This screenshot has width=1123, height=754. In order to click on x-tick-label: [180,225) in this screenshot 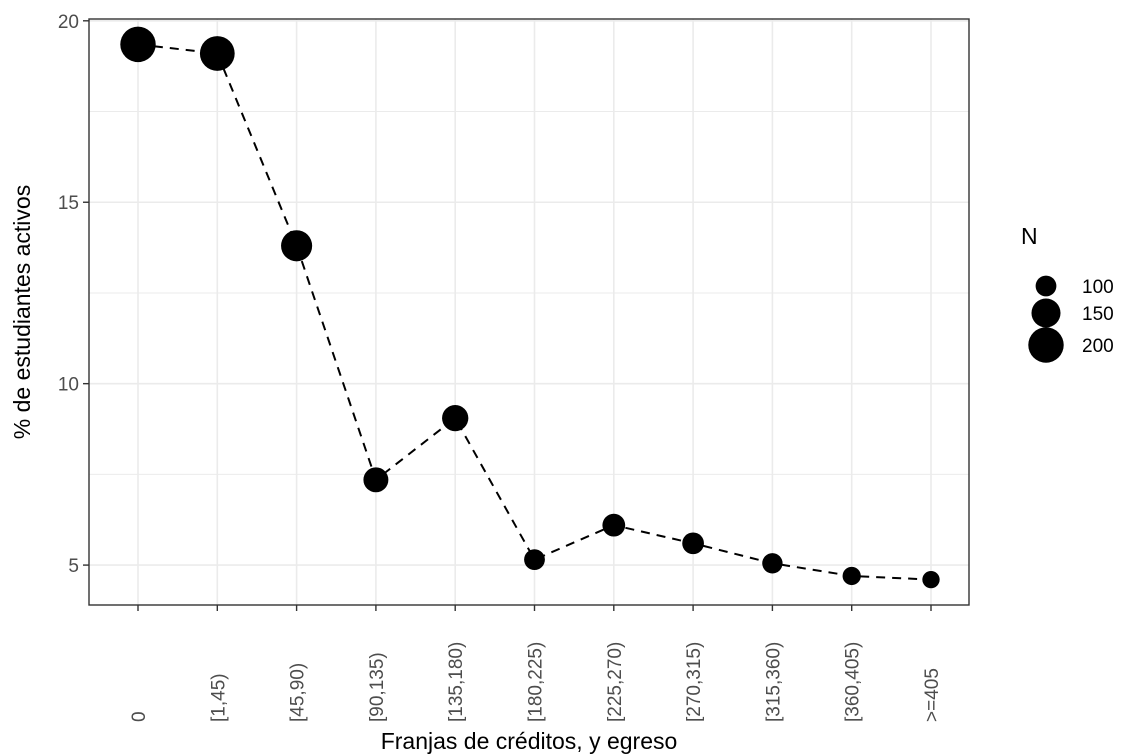, I will do `click(536, 682)`.